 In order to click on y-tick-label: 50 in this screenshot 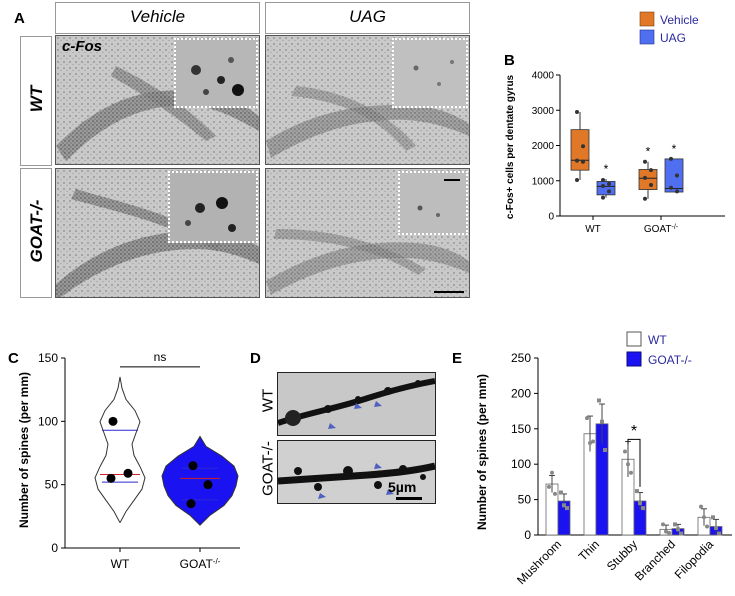, I will do `click(52, 485)`.